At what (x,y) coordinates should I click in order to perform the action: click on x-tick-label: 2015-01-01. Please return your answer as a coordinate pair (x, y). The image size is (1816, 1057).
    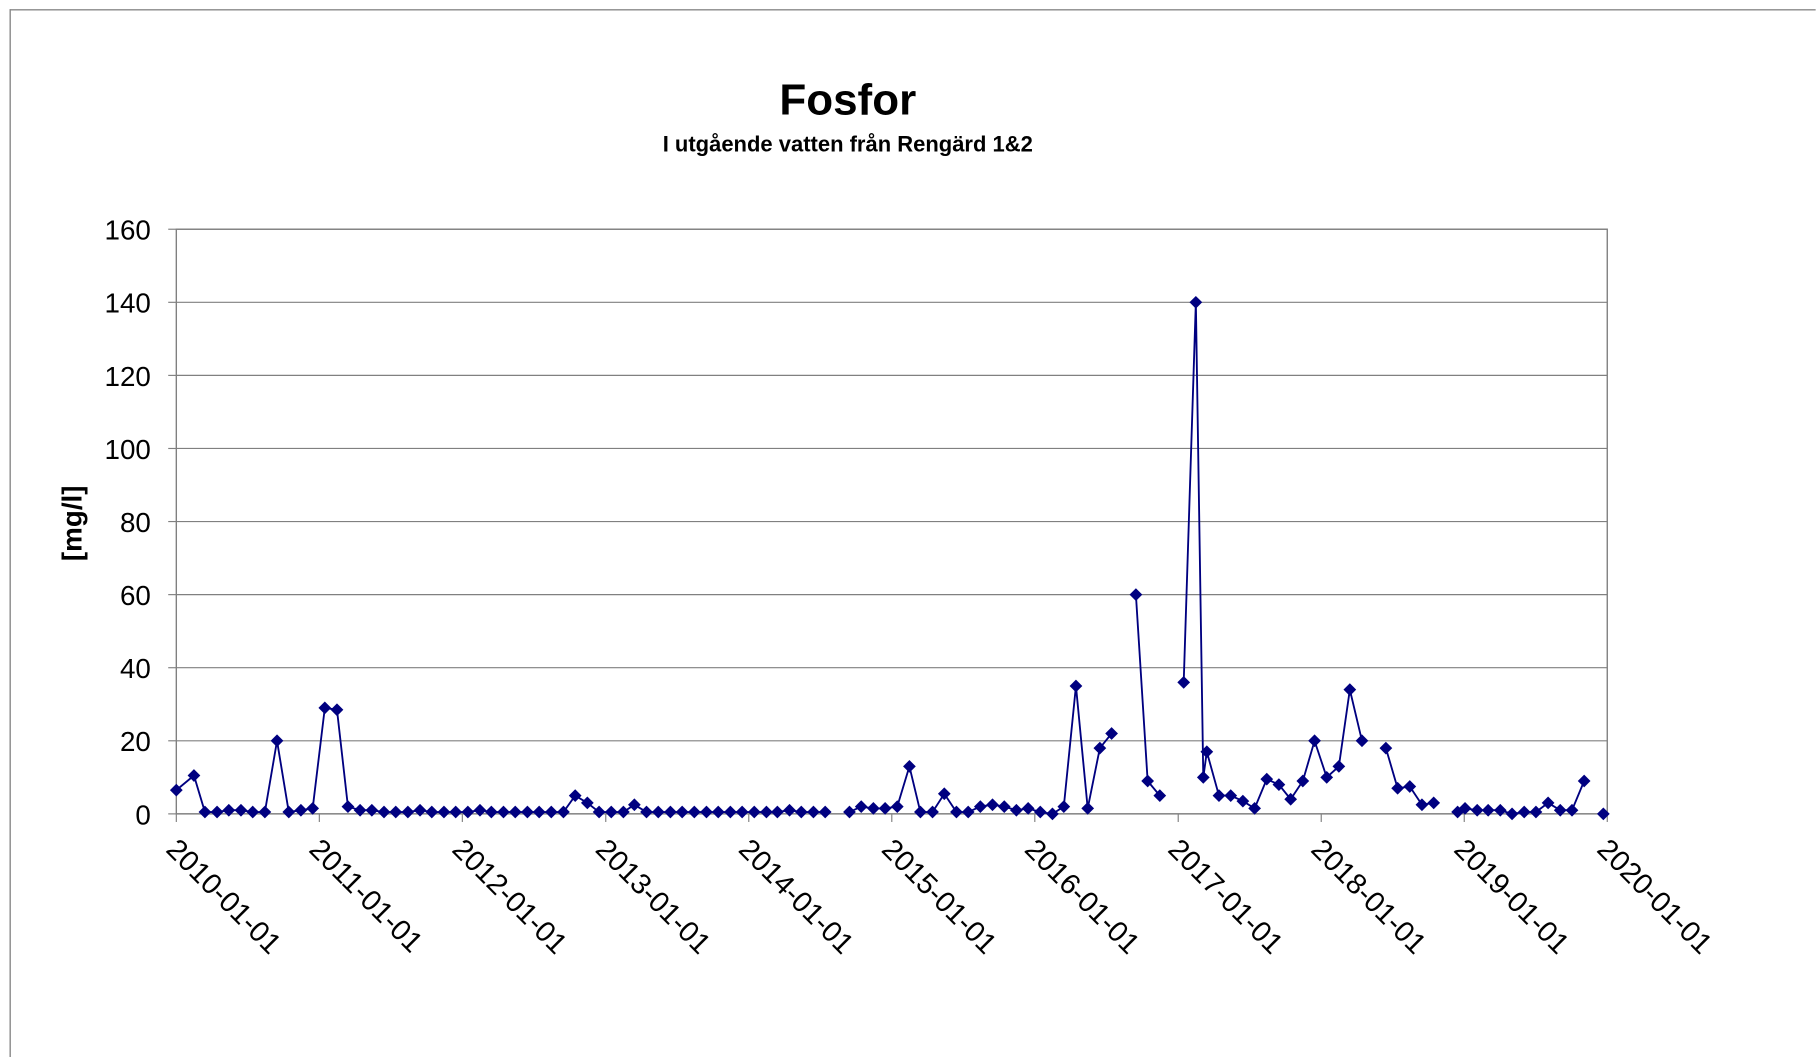
    Looking at the image, I should click on (938, 896).